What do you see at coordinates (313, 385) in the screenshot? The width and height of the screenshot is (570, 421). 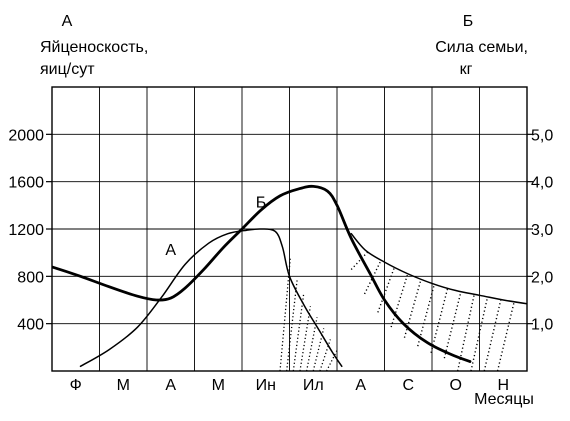 I see `month-label: Ил` at bounding box center [313, 385].